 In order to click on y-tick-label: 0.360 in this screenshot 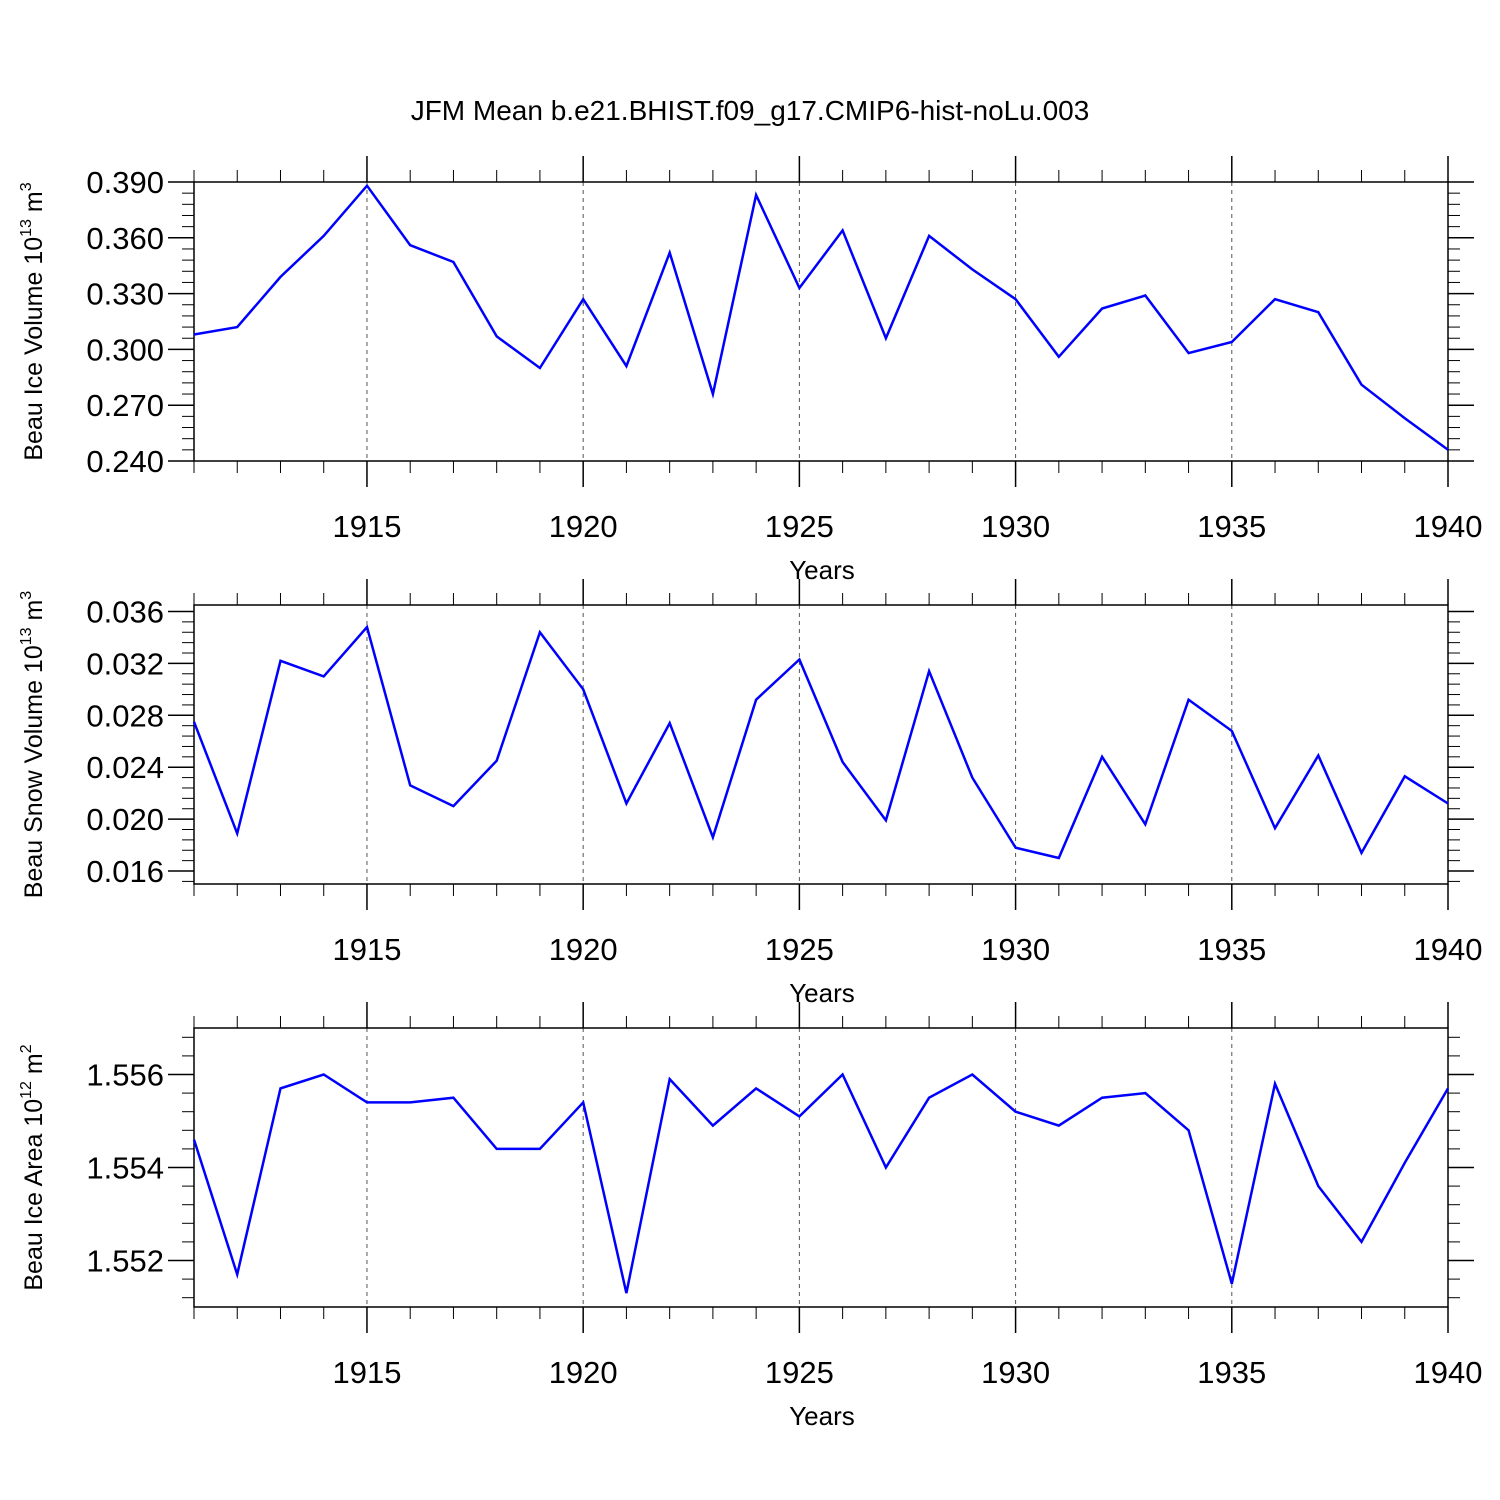, I will do `click(125, 238)`.